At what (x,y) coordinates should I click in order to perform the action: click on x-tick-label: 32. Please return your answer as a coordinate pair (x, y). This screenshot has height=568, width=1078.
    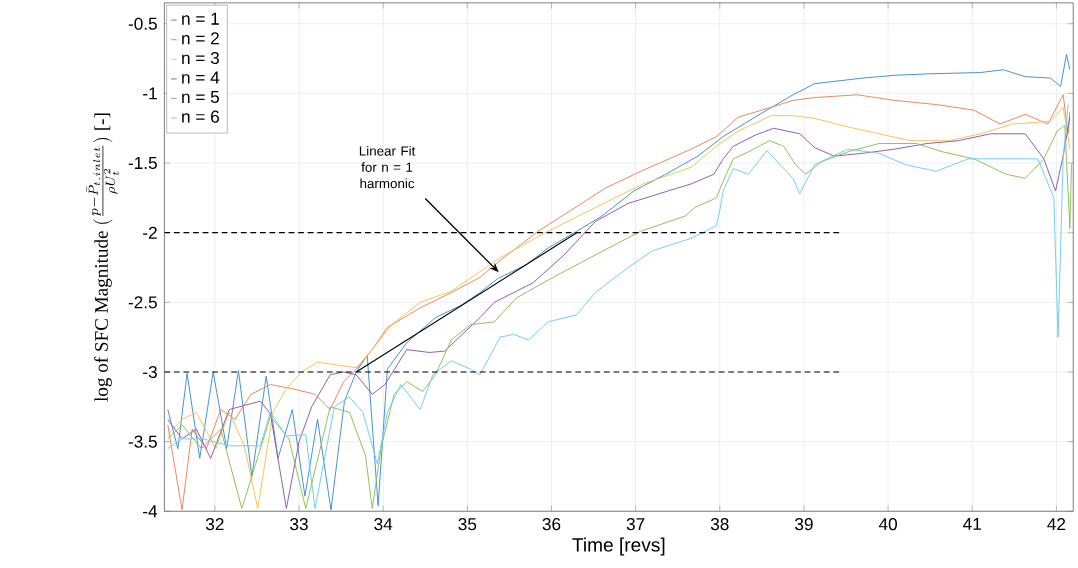
    Looking at the image, I should click on (214, 524).